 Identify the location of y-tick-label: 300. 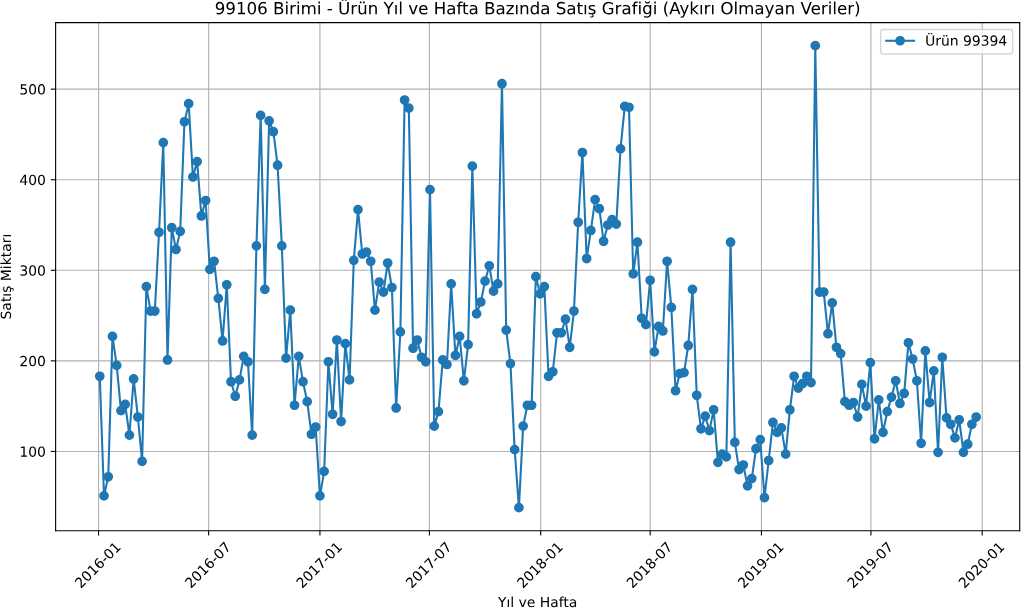
(32, 270).